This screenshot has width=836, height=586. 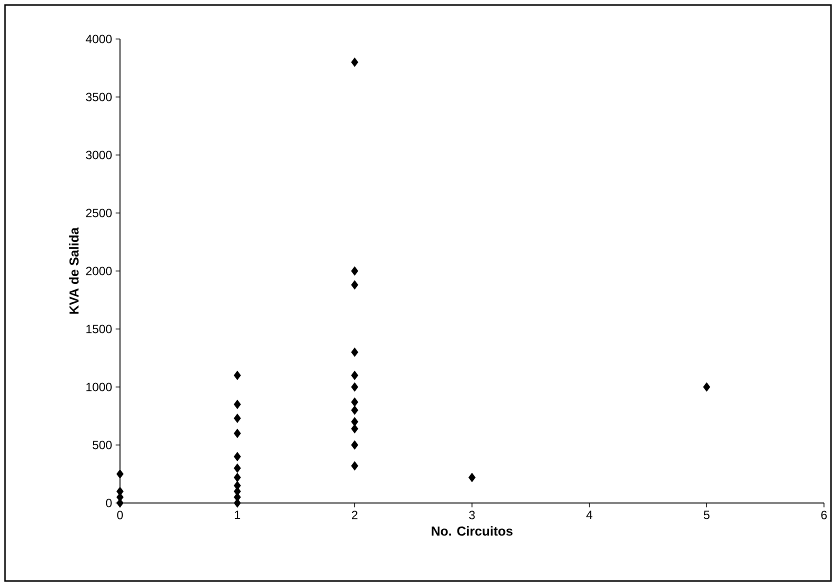 What do you see at coordinates (99, 213) in the screenshot?
I see `y-tick-label: 2500` at bounding box center [99, 213].